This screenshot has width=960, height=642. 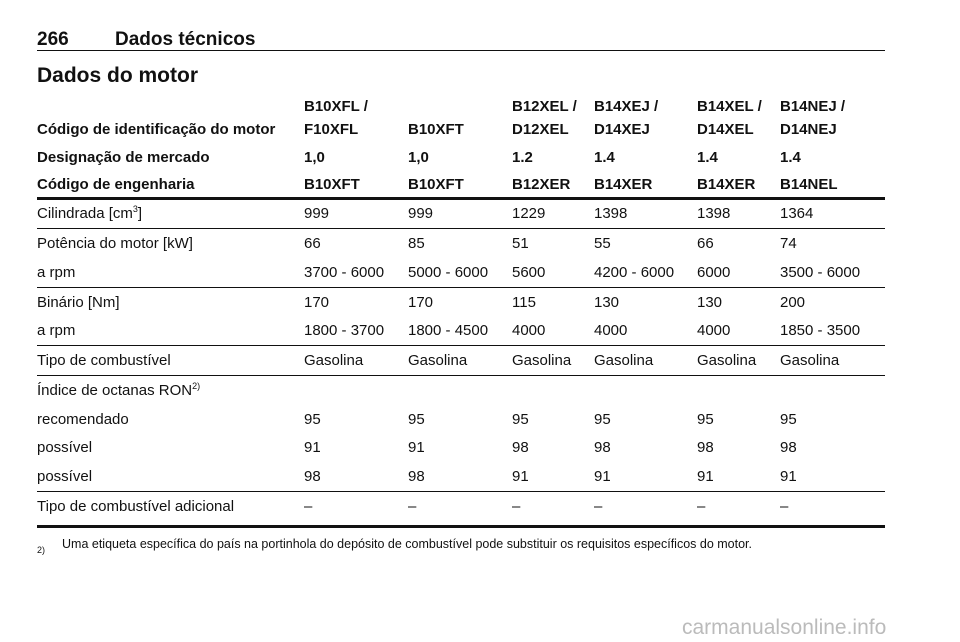 I want to click on table-cell: 55, so click(x=602, y=243).